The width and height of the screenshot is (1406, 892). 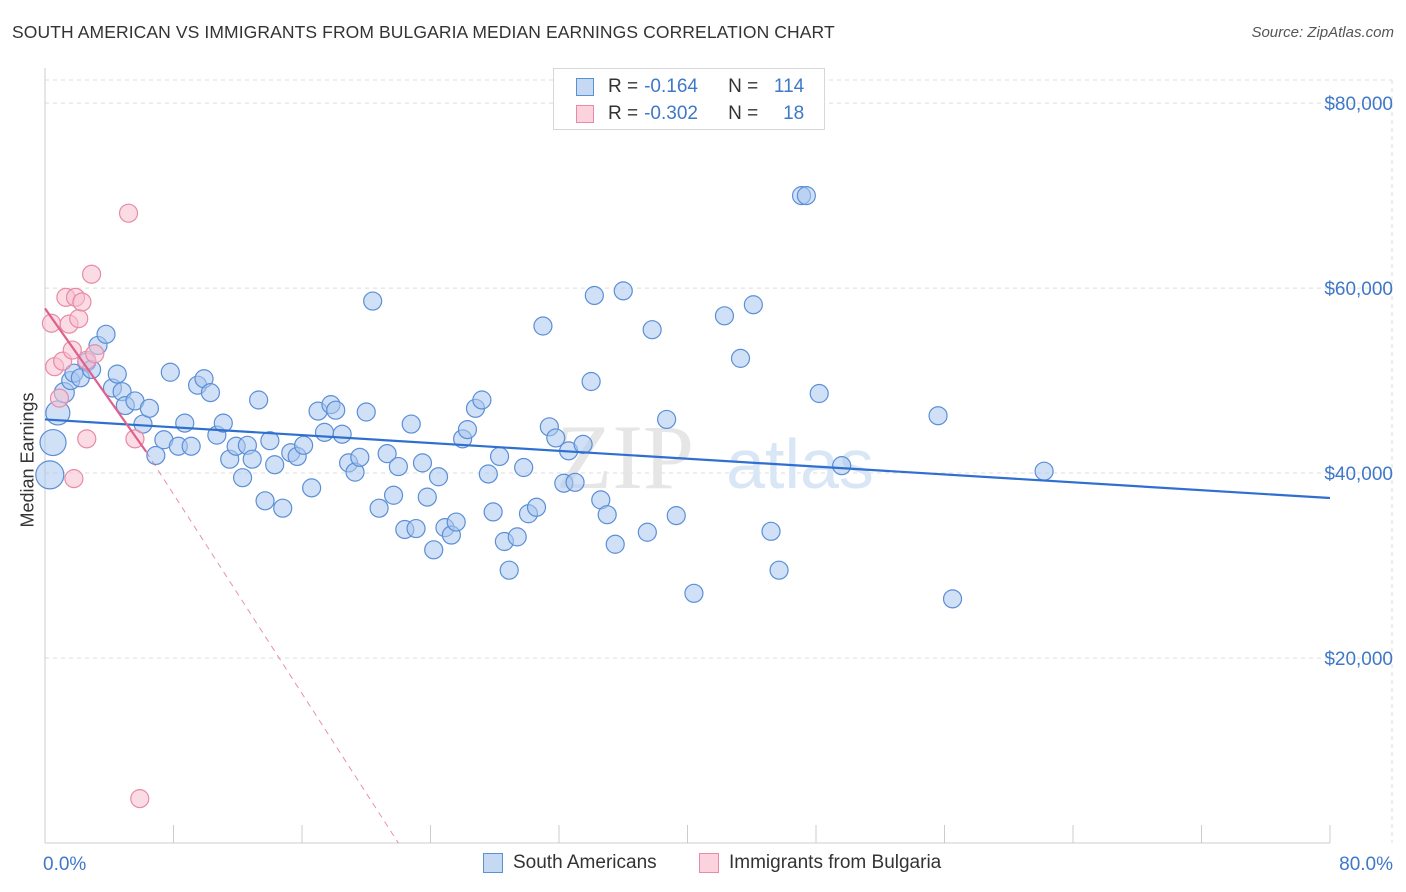 I want to click on trend-line-south-americans, so click(x=687, y=459).